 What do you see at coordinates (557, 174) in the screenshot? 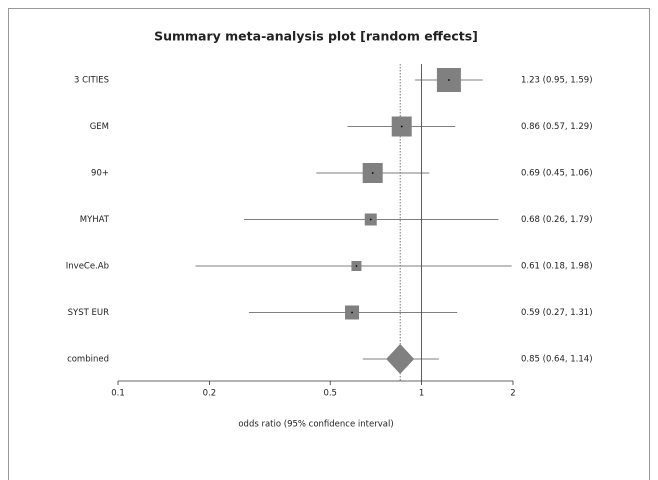
I see `value-label: 0.69 (0.45, 1.06)` at bounding box center [557, 174].